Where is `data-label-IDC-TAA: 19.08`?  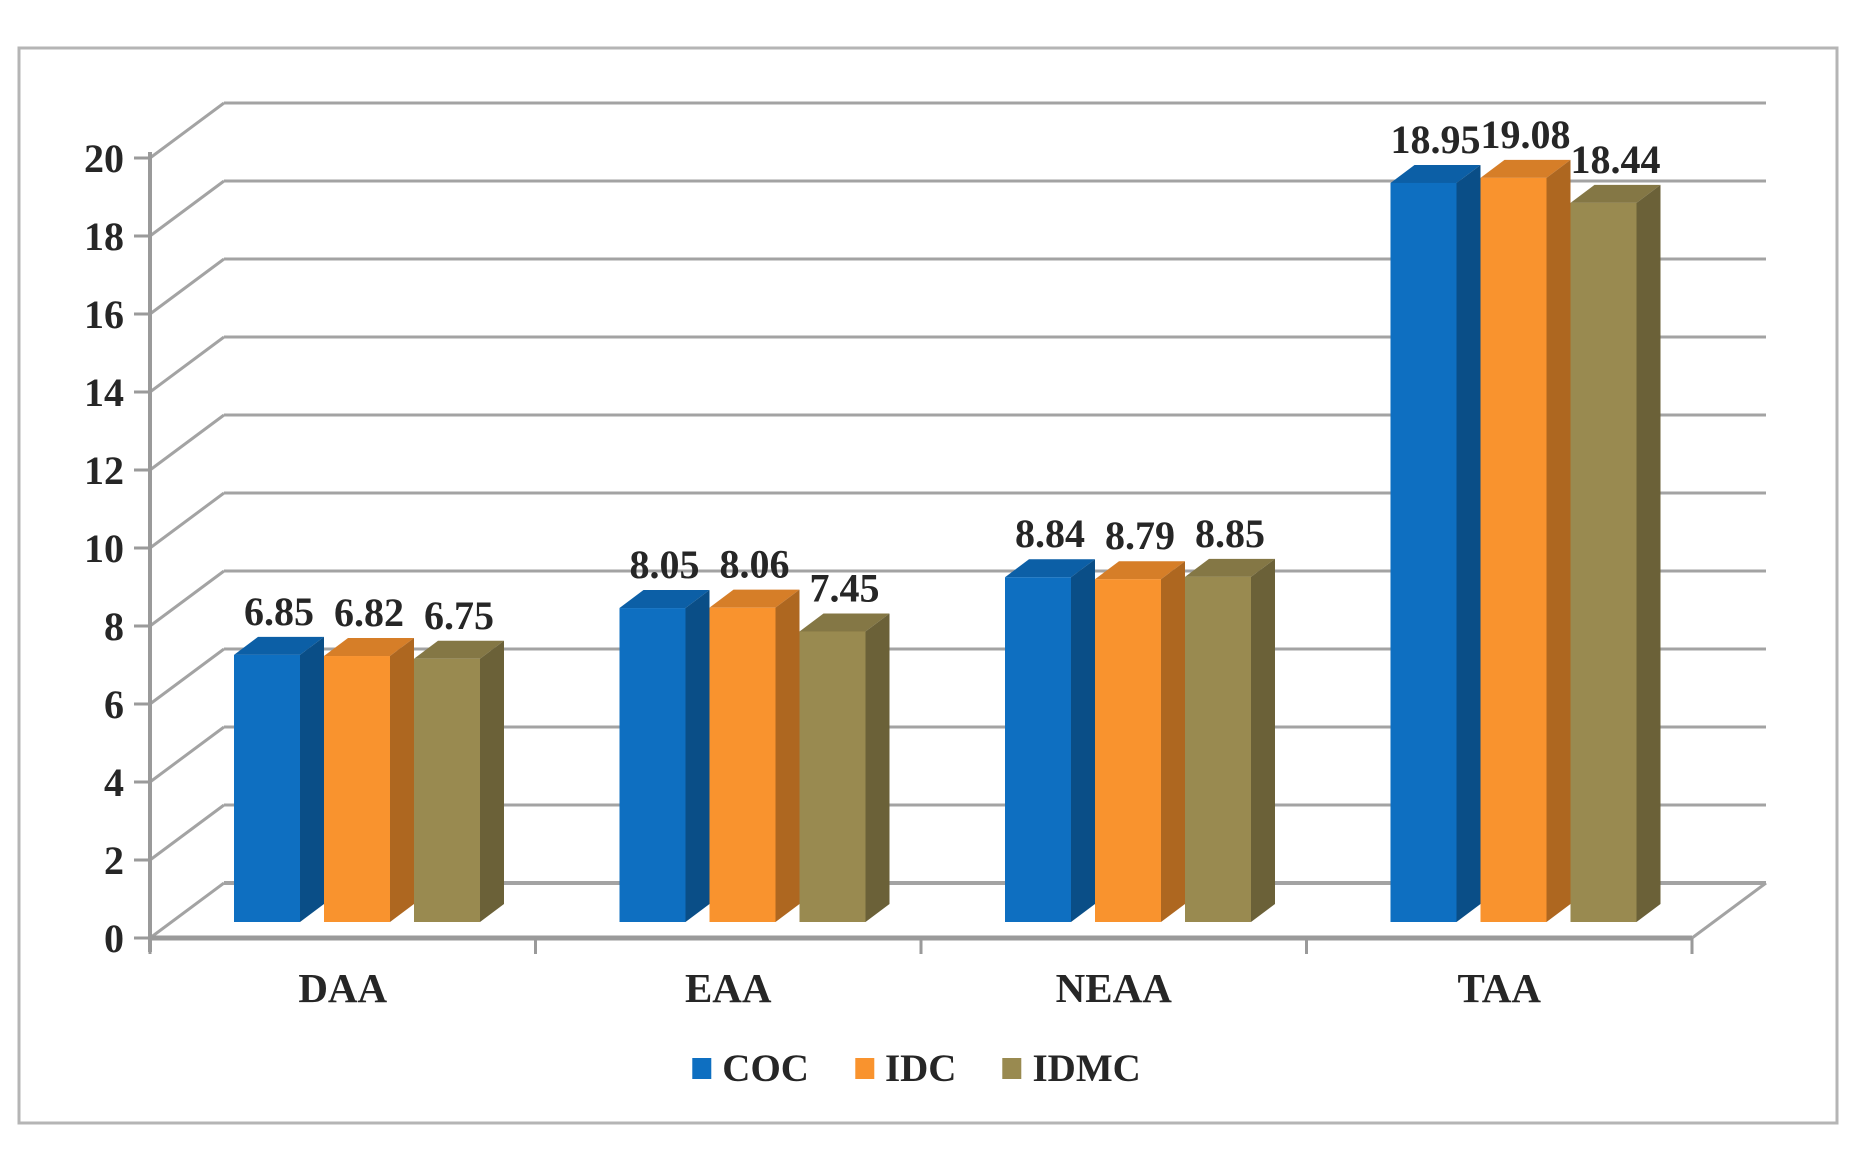 data-label-IDC-TAA: 19.08 is located at coordinates (1526, 134).